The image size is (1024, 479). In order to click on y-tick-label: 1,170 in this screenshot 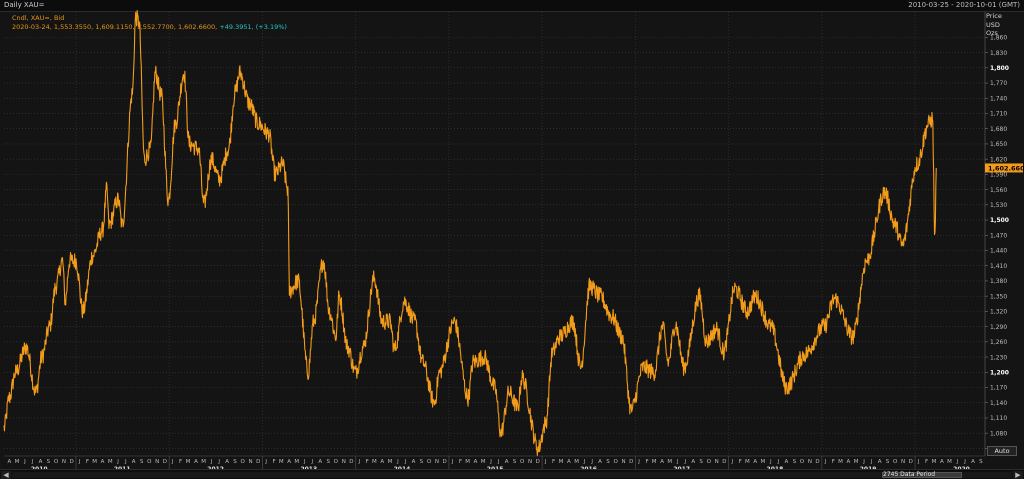, I will do `click(998, 388)`.